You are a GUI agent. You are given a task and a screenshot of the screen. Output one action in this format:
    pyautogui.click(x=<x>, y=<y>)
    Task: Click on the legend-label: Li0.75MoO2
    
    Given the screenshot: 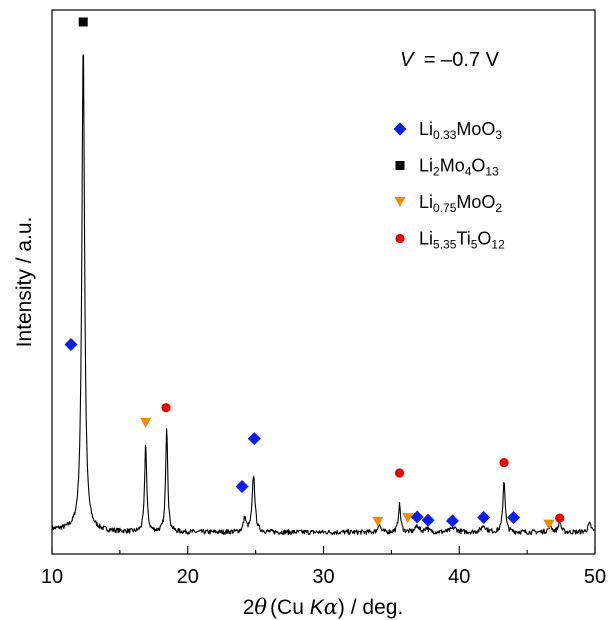 What is the action you would take?
    pyautogui.click(x=460, y=203)
    